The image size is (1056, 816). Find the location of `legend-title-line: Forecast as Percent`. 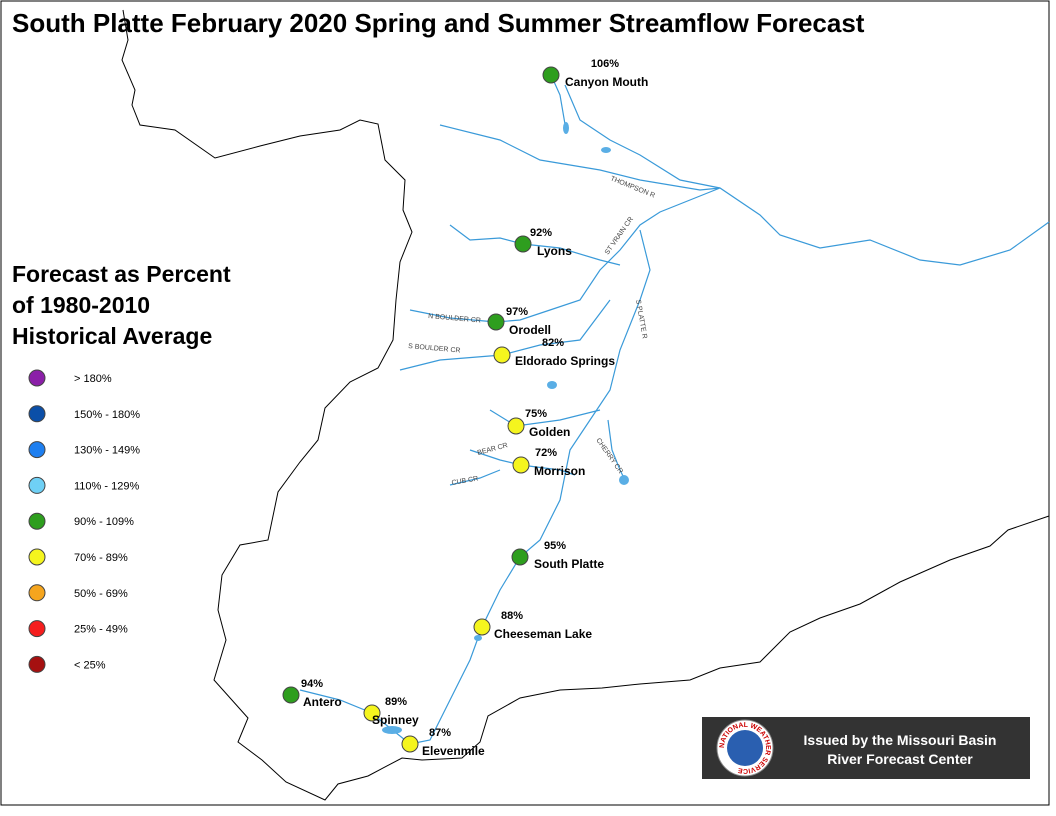

legend-title-line: Forecast as Percent is located at coordinates (121, 274).